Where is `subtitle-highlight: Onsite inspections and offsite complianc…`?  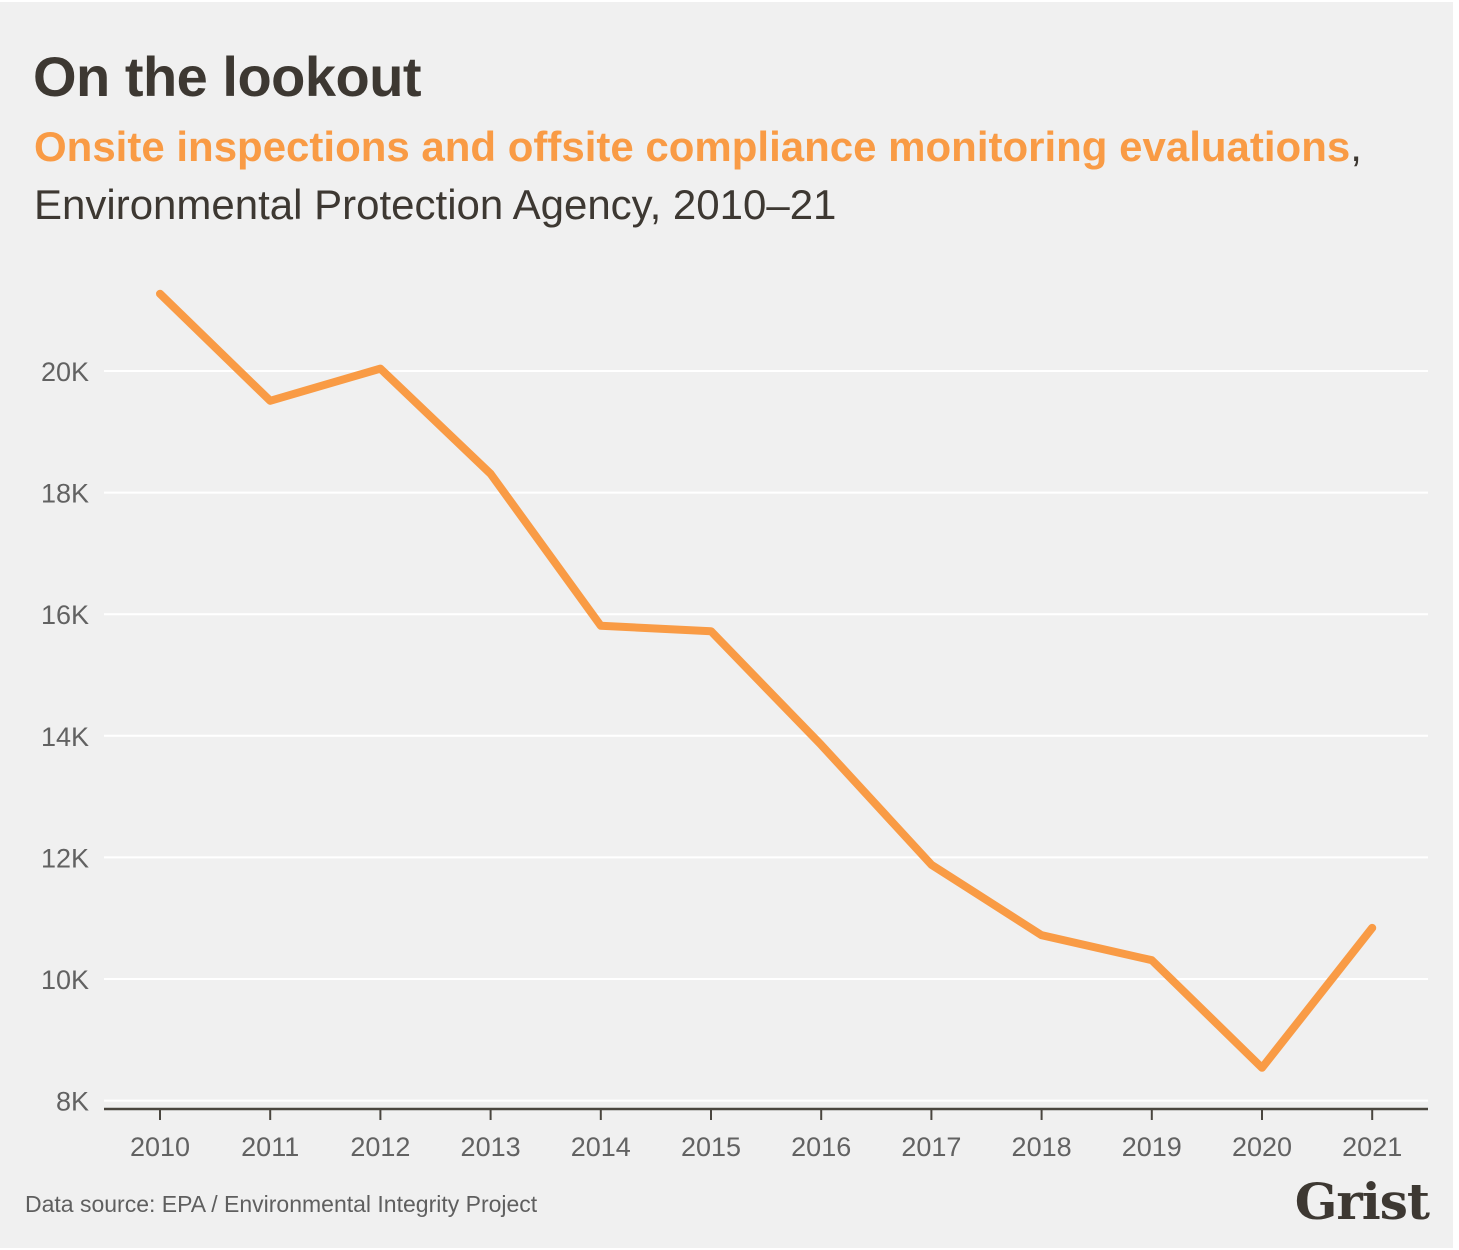 subtitle-highlight: Onsite inspections and offsite complianc… is located at coordinates (692, 146).